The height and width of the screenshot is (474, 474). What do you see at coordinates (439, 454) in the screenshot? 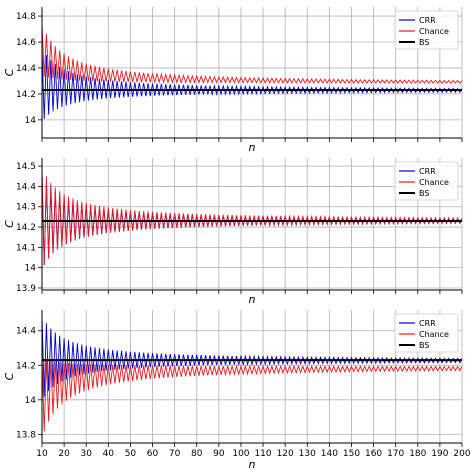
I see `x-tick-label: 190` at bounding box center [439, 454].